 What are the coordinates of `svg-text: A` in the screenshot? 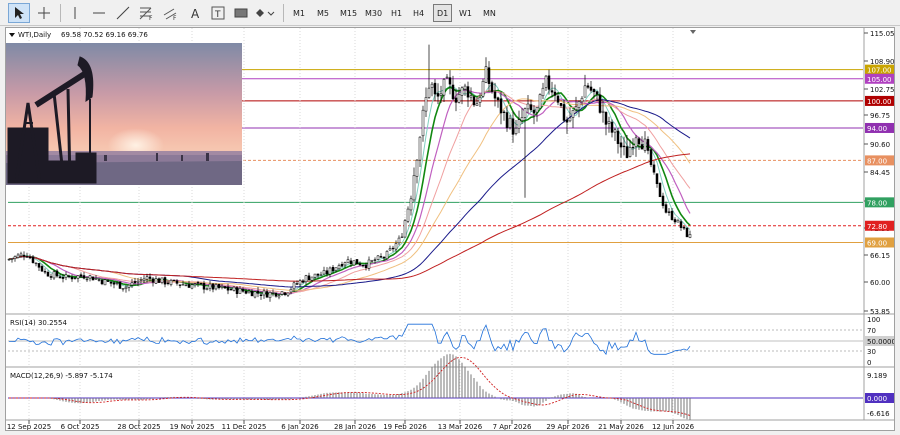 It's located at (195, 13).